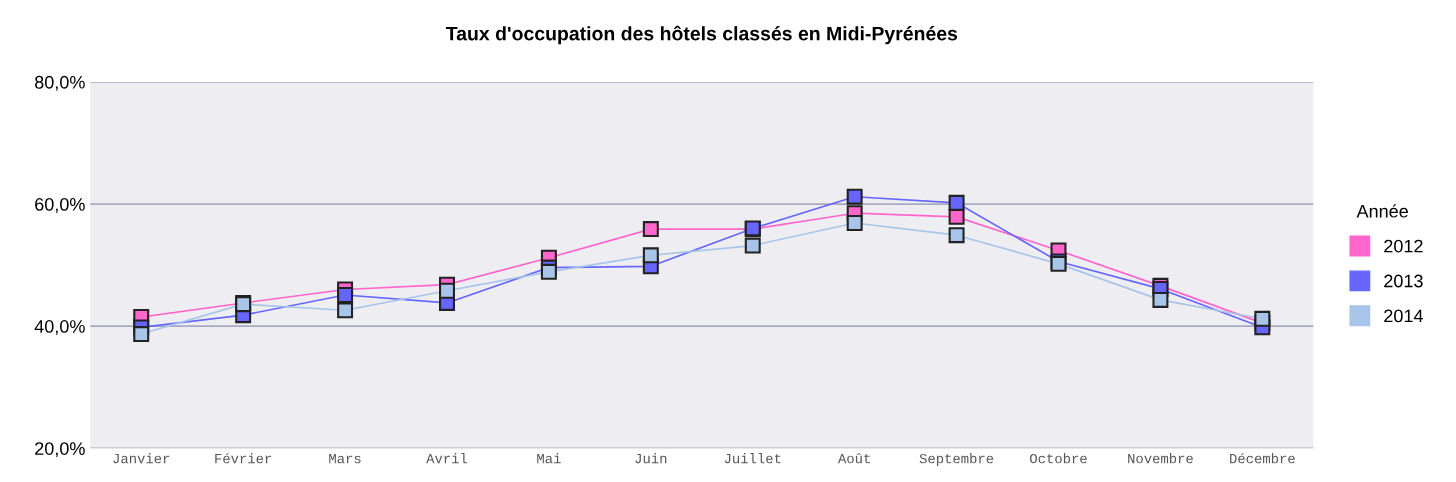  What do you see at coordinates (1160, 458) in the screenshot?
I see `x-tick-label: Novembre` at bounding box center [1160, 458].